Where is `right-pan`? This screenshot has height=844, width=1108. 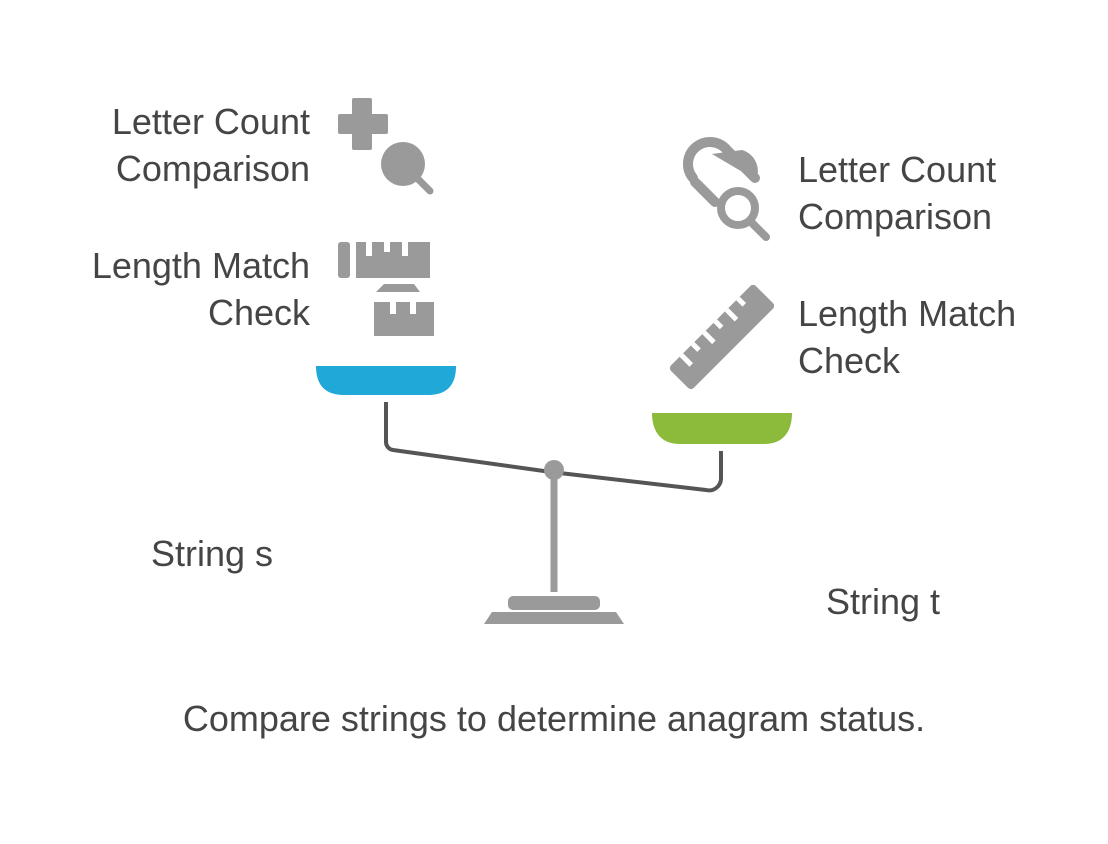
right-pan is located at coordinates (722, 428).